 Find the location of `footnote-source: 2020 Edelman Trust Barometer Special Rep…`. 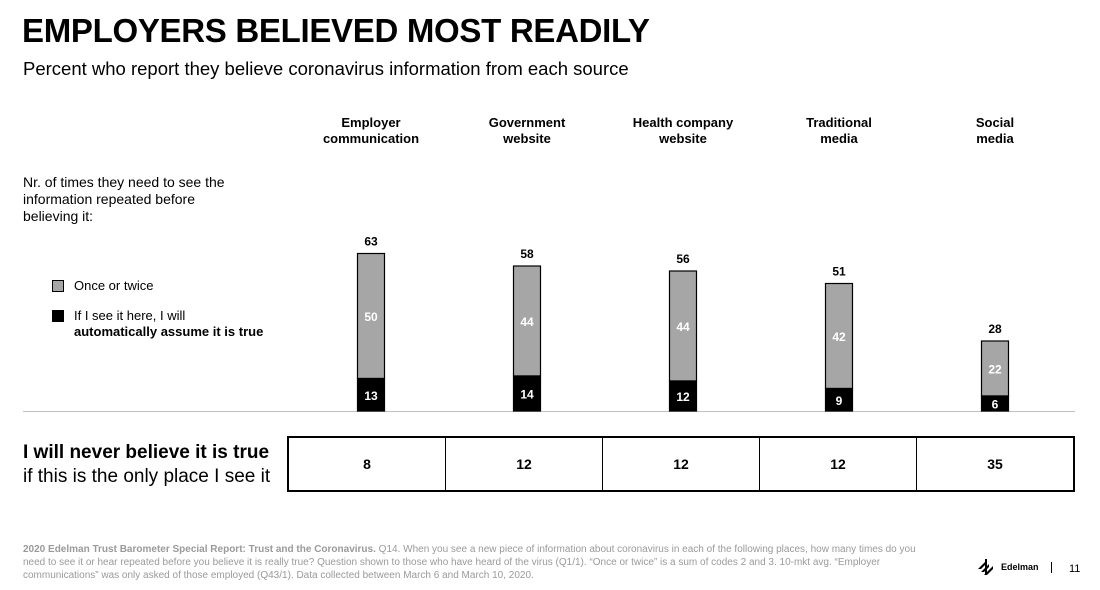

footnote-source: 2020 Edelman Trust Barometer Special Rep… is located at coordinates (199, 549).